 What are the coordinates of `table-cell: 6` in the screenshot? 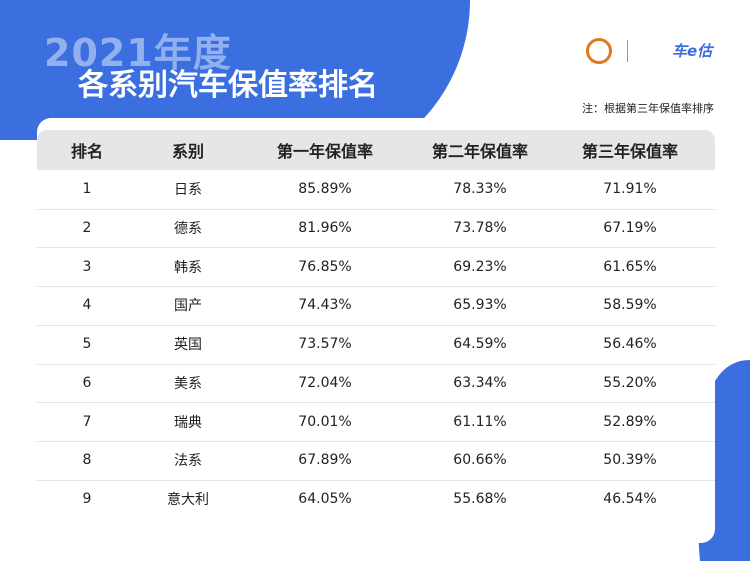 It's located at (87, 382).